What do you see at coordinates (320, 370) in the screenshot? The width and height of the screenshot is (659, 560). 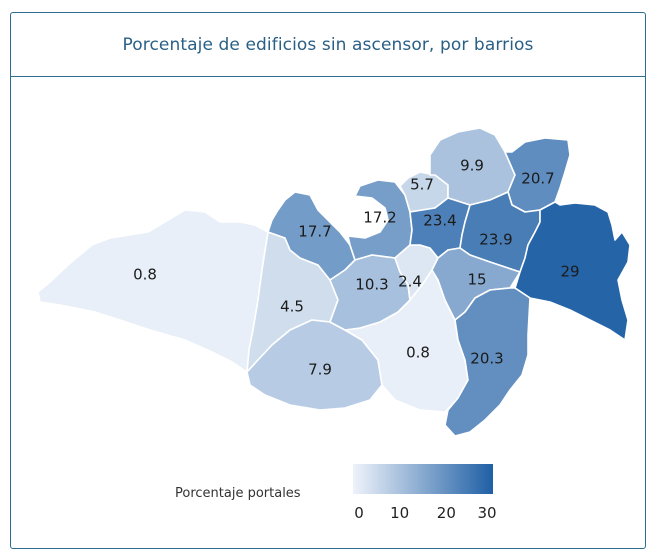 I see `region-value-label: 7.9` at bounding box center [320, 370].